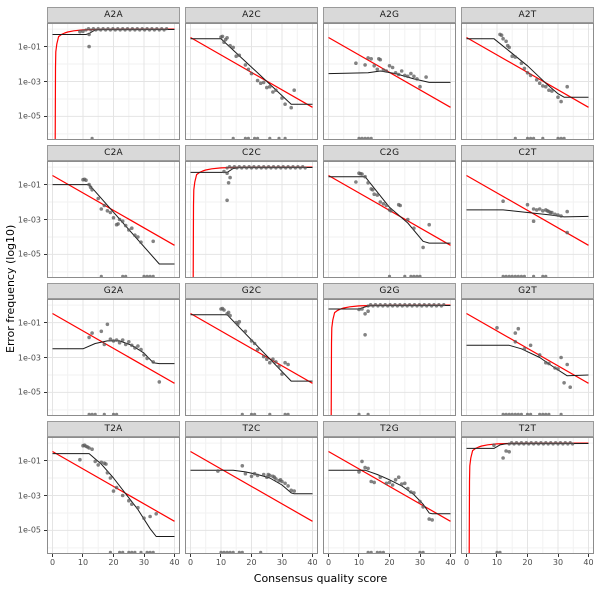 The height and width of the screenshot is (600, 600). Describe the element at coordinates (29, 323) in the screenshot. I see `y-tick-label: 1e-01` at that location.